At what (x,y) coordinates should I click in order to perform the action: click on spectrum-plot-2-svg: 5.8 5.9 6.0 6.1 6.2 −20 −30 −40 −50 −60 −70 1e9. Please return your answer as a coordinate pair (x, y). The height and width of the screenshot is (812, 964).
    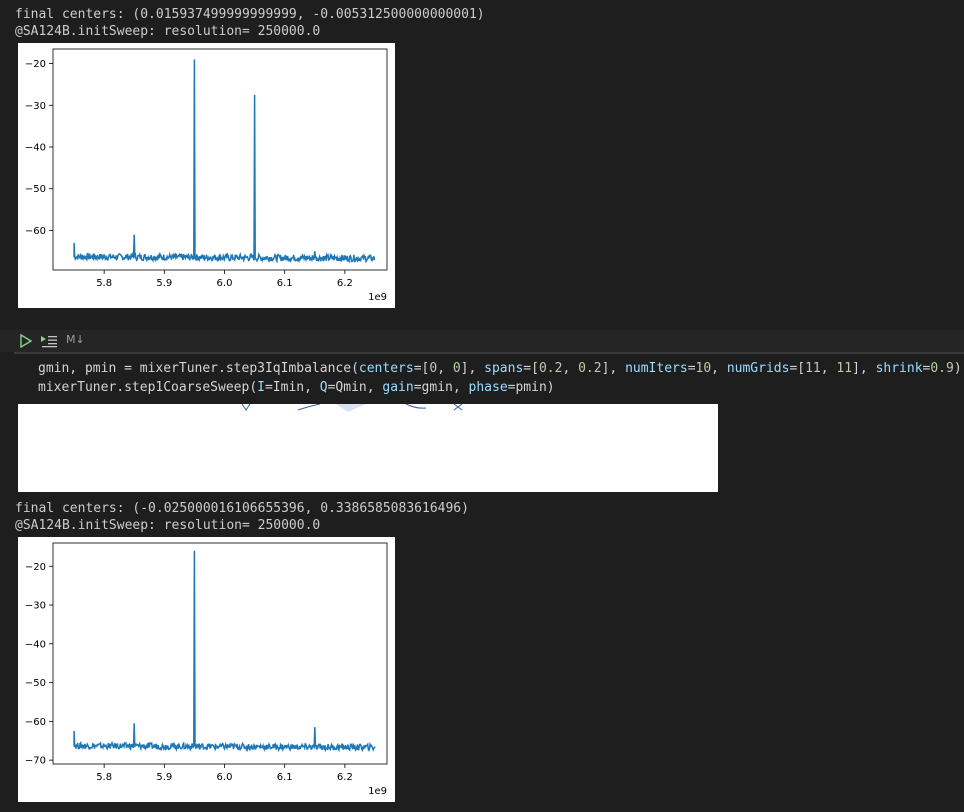
    Looking at the image, I should click on (206, 669).